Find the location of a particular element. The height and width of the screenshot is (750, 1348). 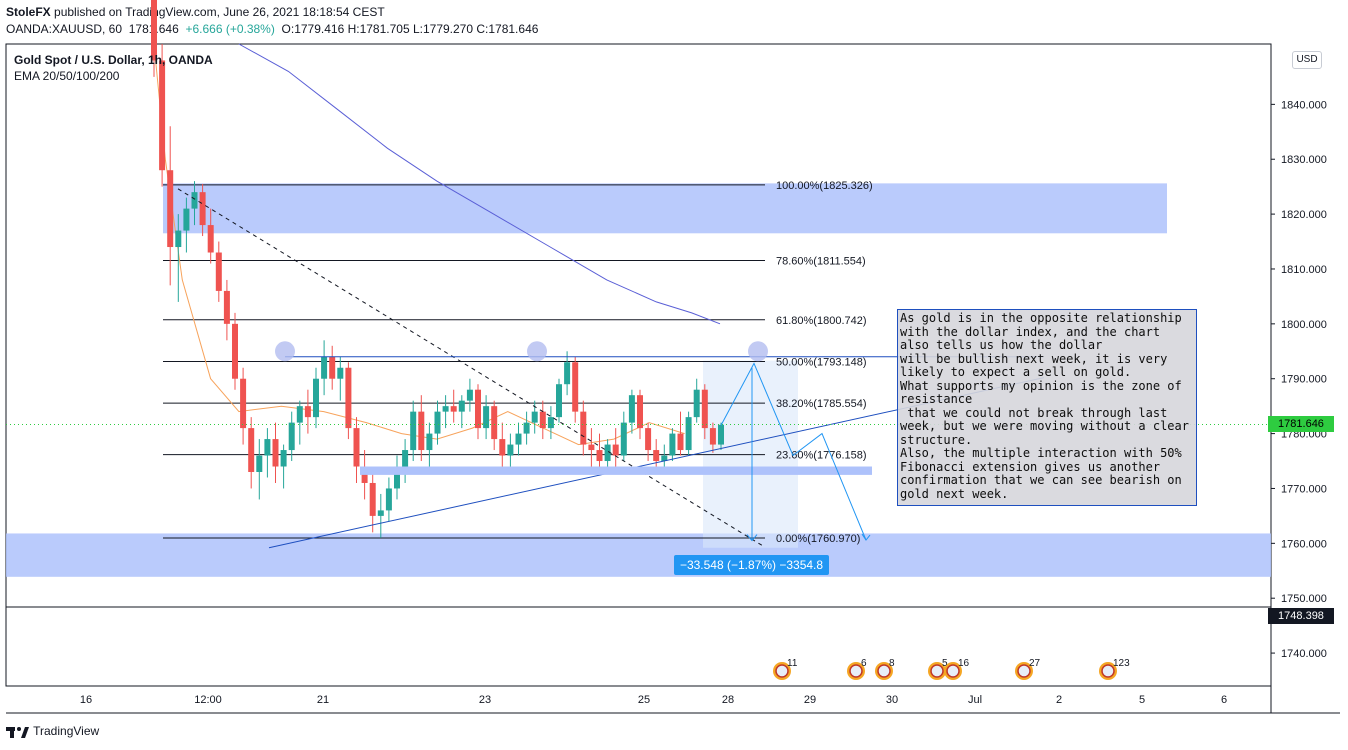

price-tick-label: 1760.000 is located at coordinates (1304, 544).